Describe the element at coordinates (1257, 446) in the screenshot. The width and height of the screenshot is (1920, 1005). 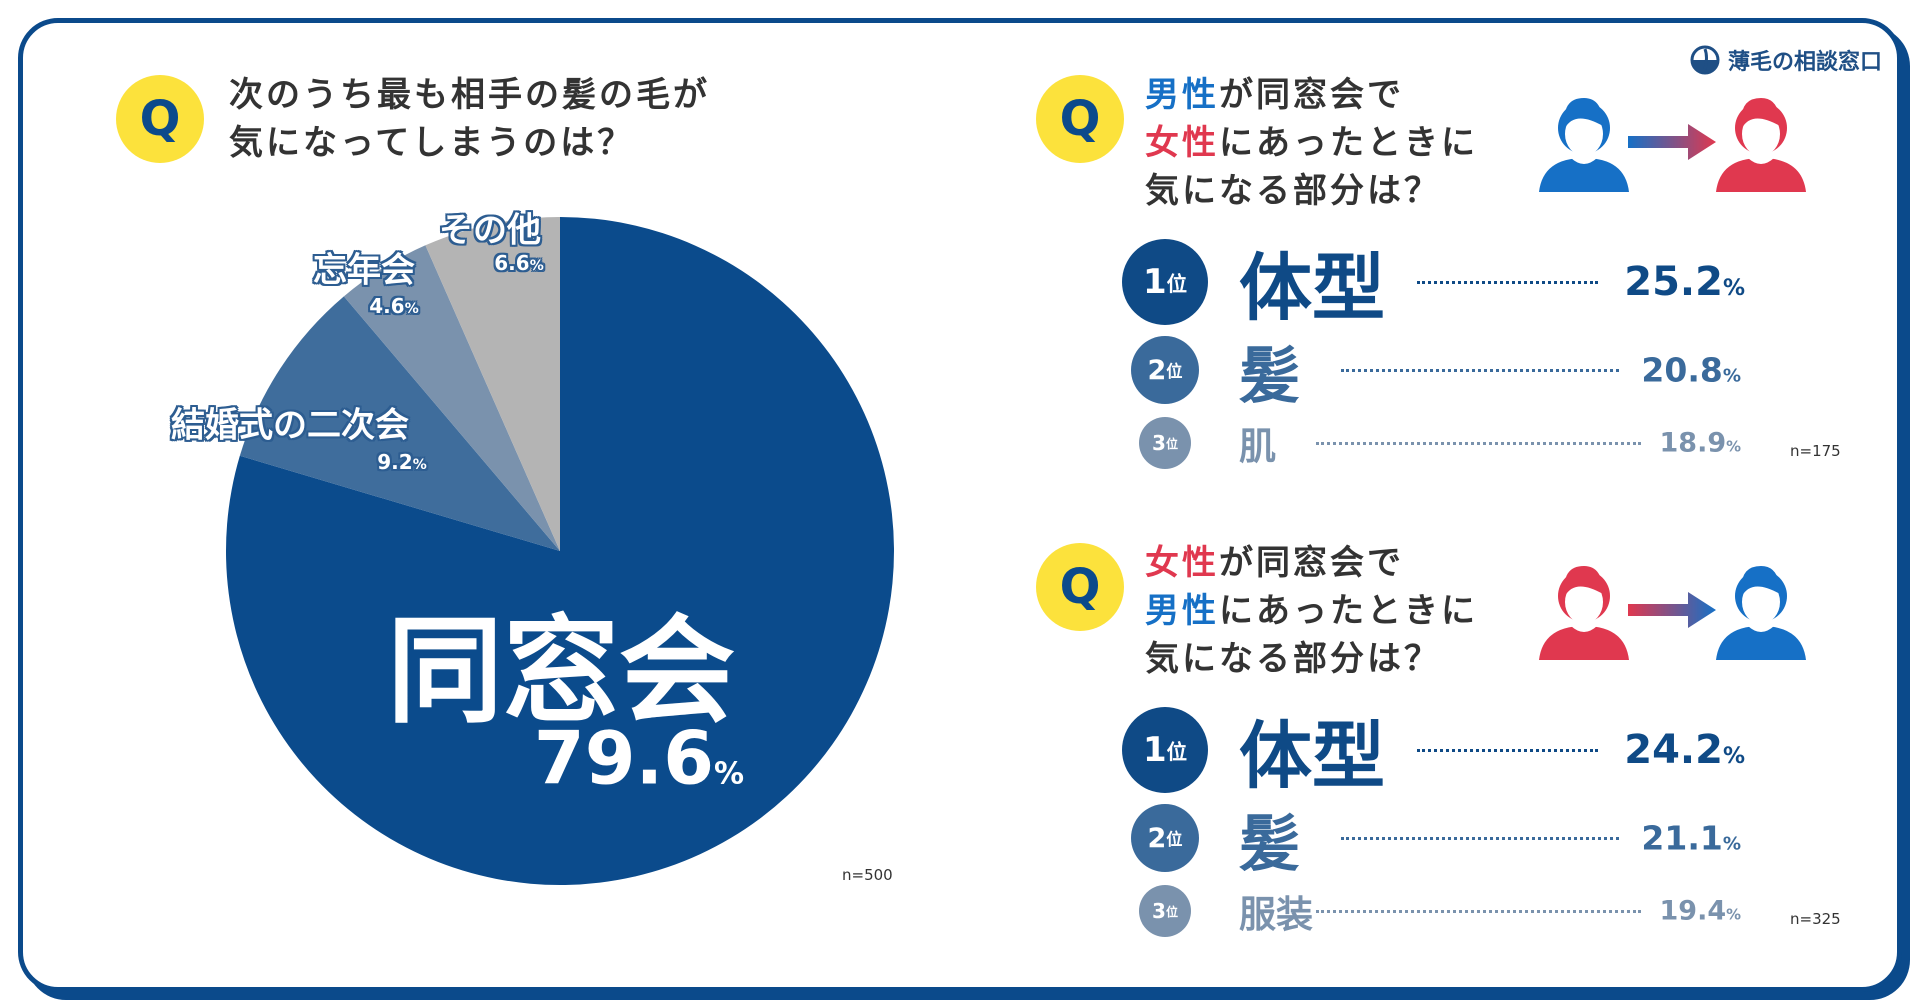
I see `rank-item: 肌` at that location.